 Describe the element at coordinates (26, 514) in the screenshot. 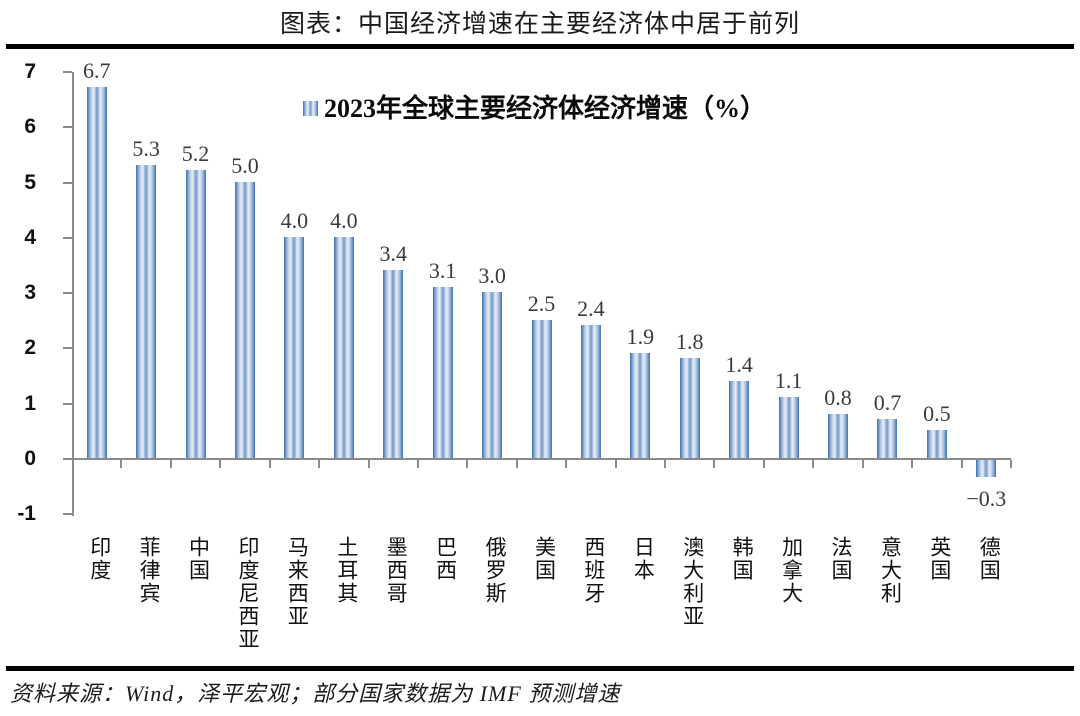

I see `y-axis-label: -1` at that location.